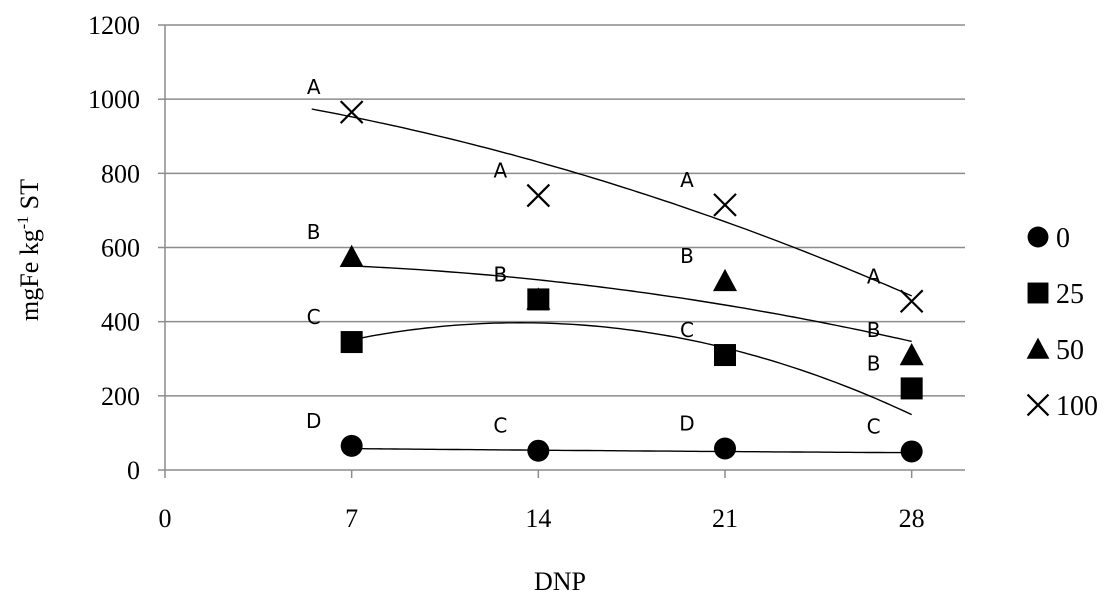  I want to click on y-tick-label: 0, so click(133, 470).